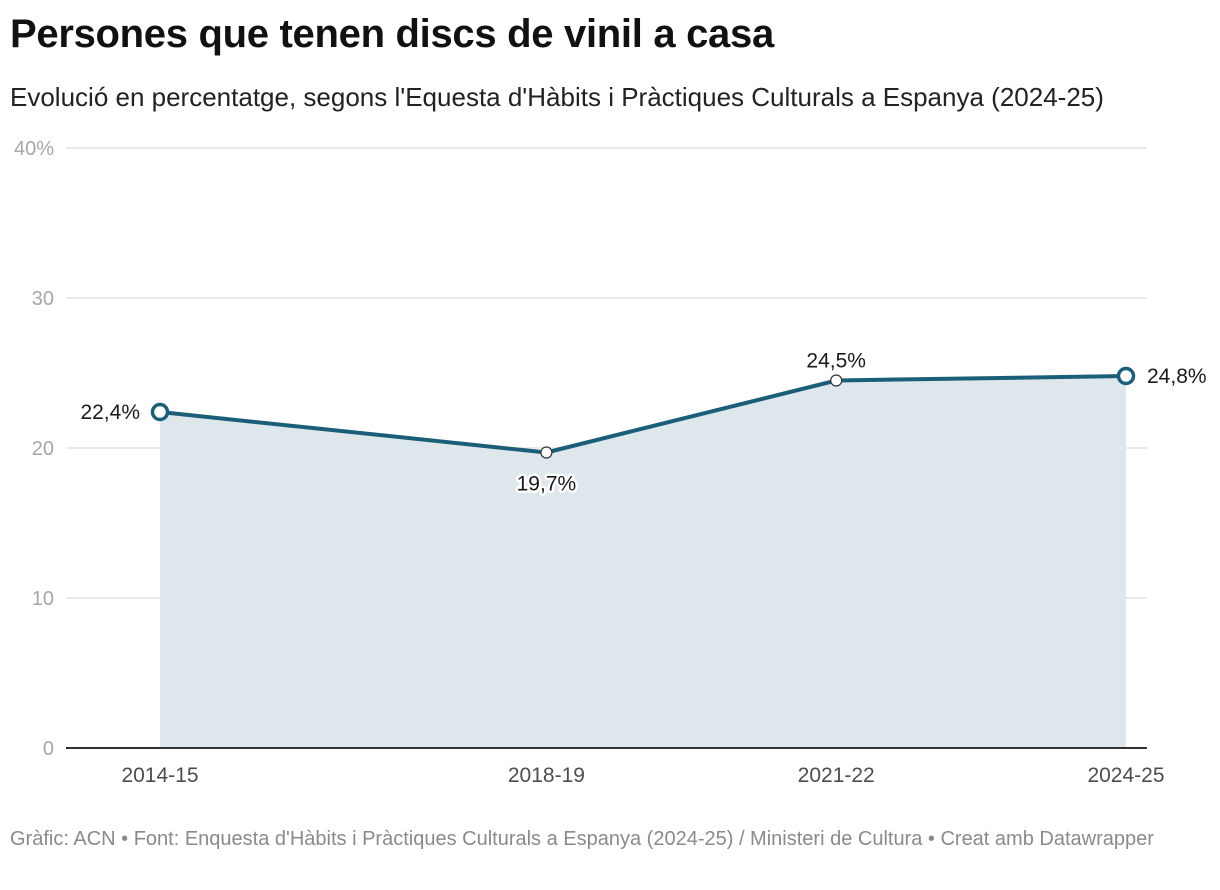 This screenshot has height=890, width=1220. What do you see at coordinates (546, 775) in the screenshot?
I see `x-tick-label: 2018-19` at bounding box center [546, 775].